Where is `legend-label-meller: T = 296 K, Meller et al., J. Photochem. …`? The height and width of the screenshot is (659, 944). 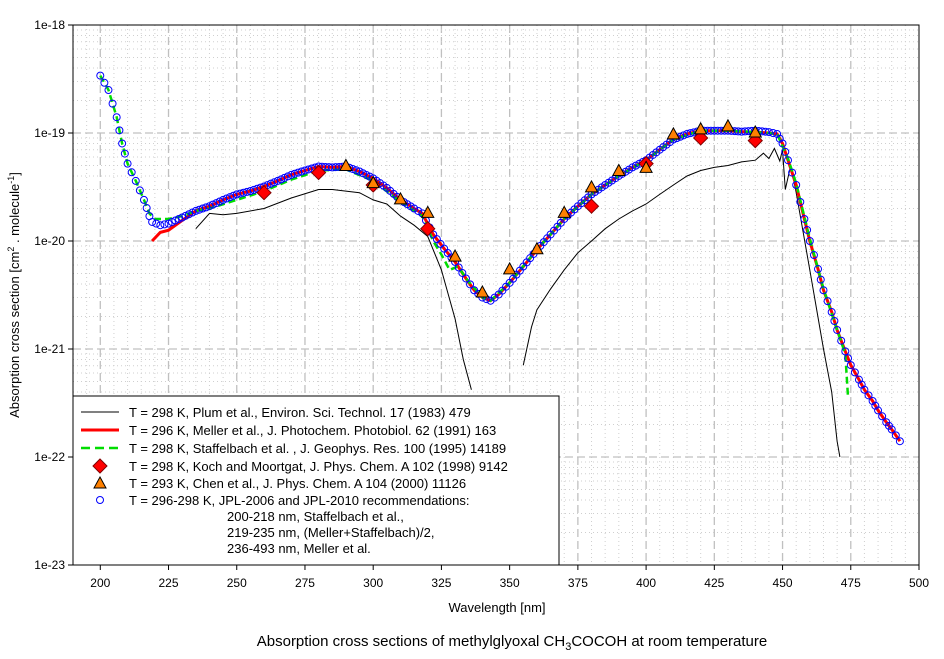 legend-label-meller: T = 296 K, Meller et al., J. Photochem. … is located at coordinates (312, 430).